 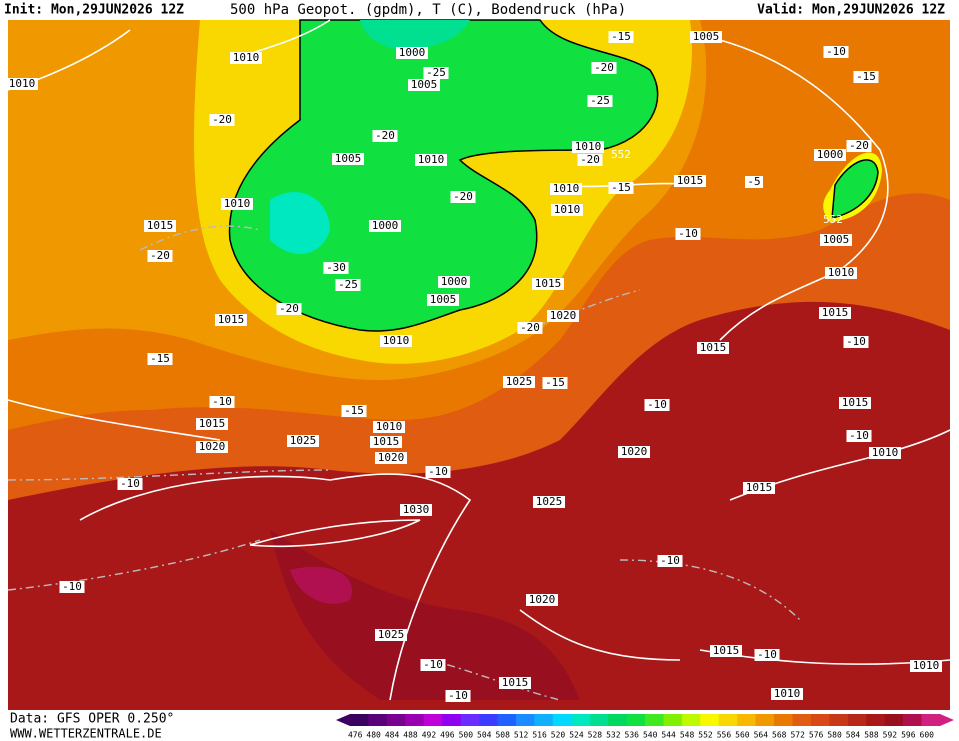 I want to click on pressure-label: 1000, so click(x=385, y=225).